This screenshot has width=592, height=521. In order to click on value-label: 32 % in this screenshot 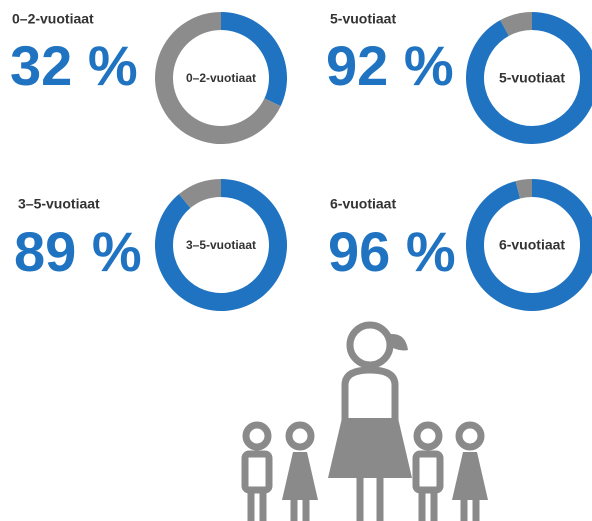, I will do `click(74, 65)`.